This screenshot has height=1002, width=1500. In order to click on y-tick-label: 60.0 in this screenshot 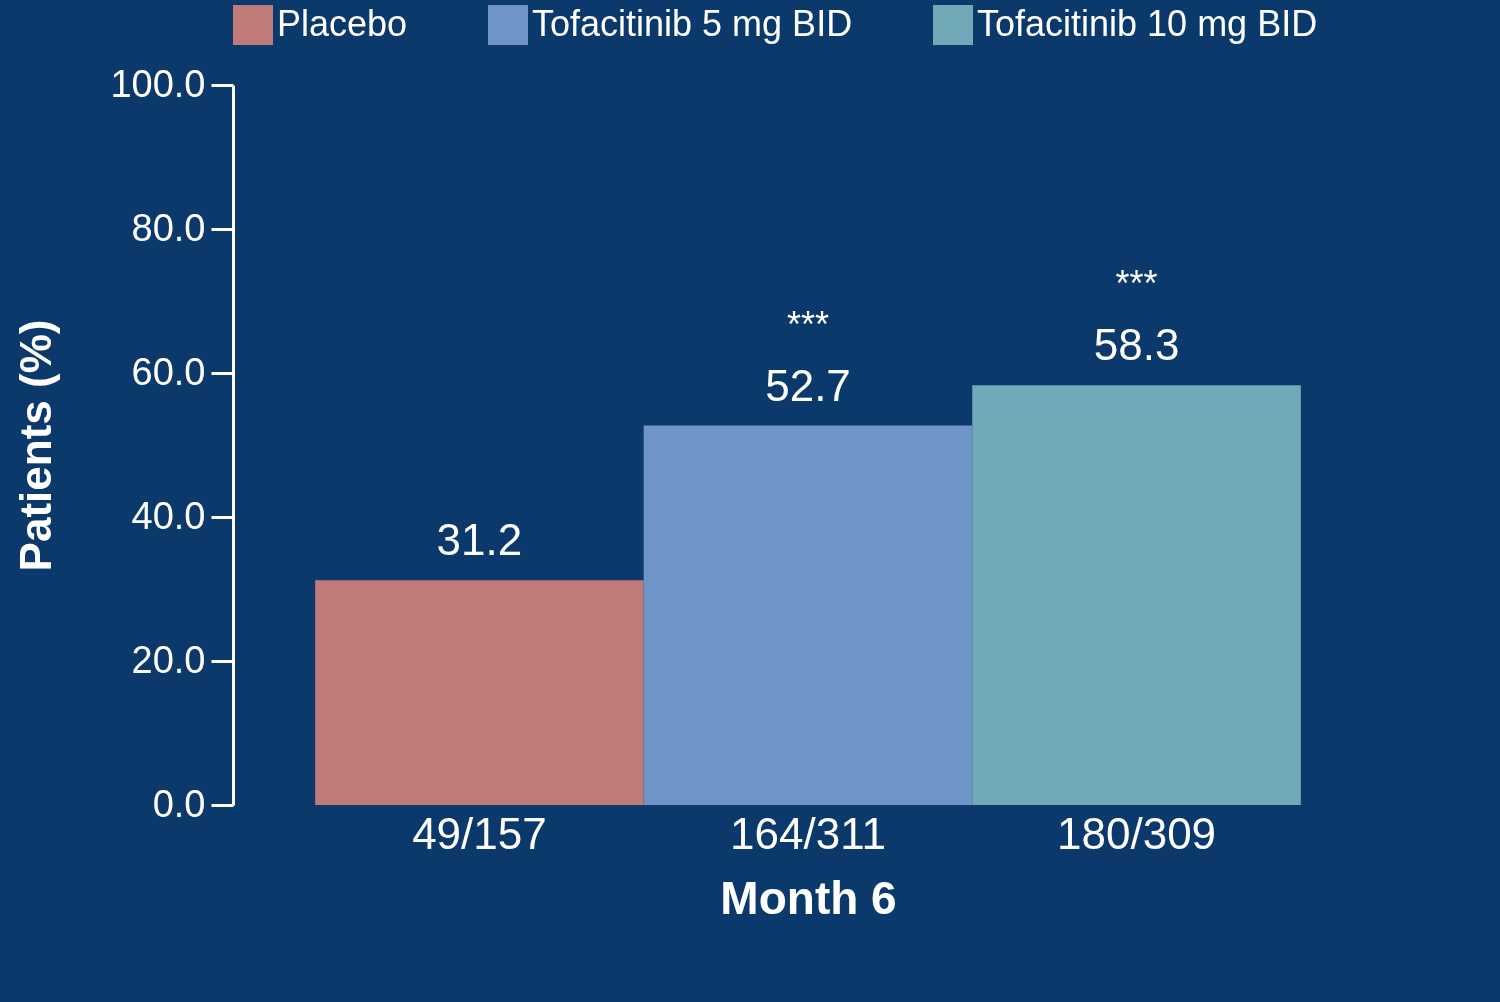, I will do `click(168, 371)`.